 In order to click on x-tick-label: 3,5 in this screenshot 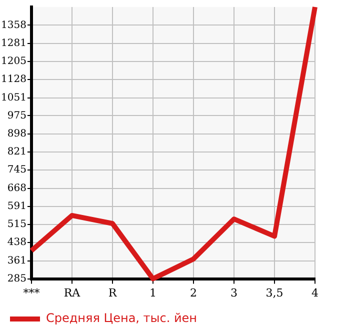, I will do `click(275, 293)`.